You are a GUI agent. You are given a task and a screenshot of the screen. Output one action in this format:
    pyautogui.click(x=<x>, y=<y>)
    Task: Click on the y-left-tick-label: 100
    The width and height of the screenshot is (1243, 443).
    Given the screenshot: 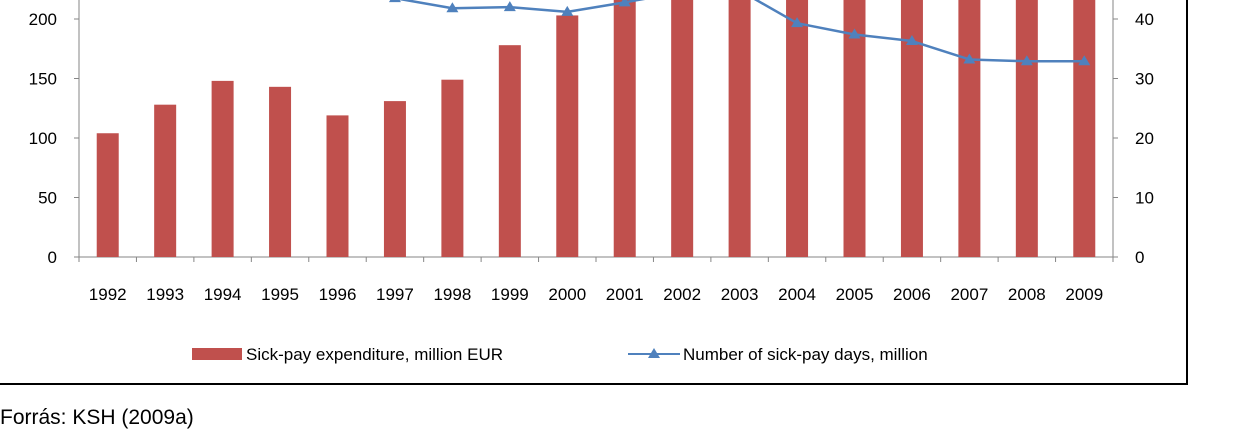 What is the action you would take?
    pyautogui.click(x=43, y=138)
    